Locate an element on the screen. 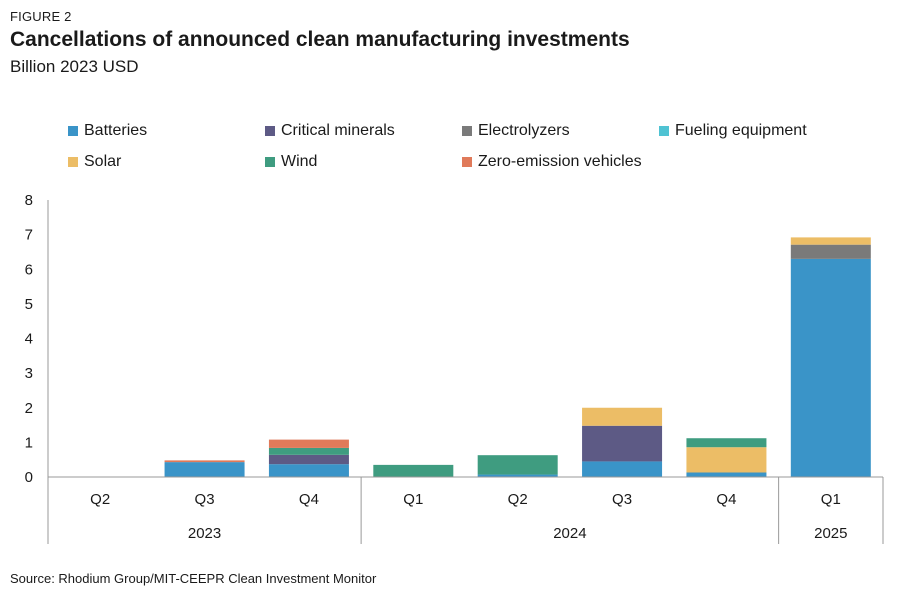  legend-item: Batteries is located at coordinates (107, 131).